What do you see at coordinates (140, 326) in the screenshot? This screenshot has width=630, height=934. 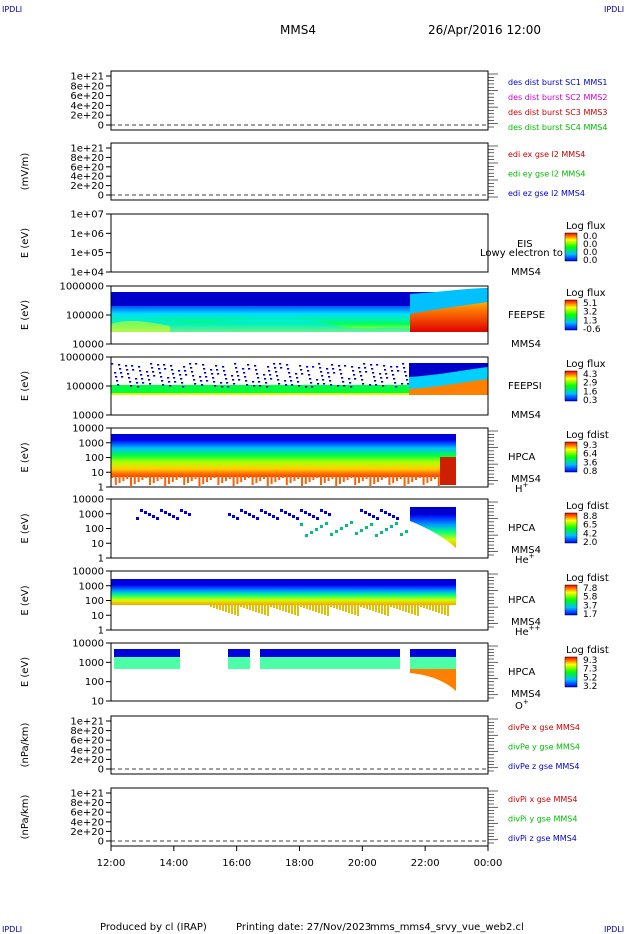 I see `feepse-low-early` at bounding box center [140, 326].